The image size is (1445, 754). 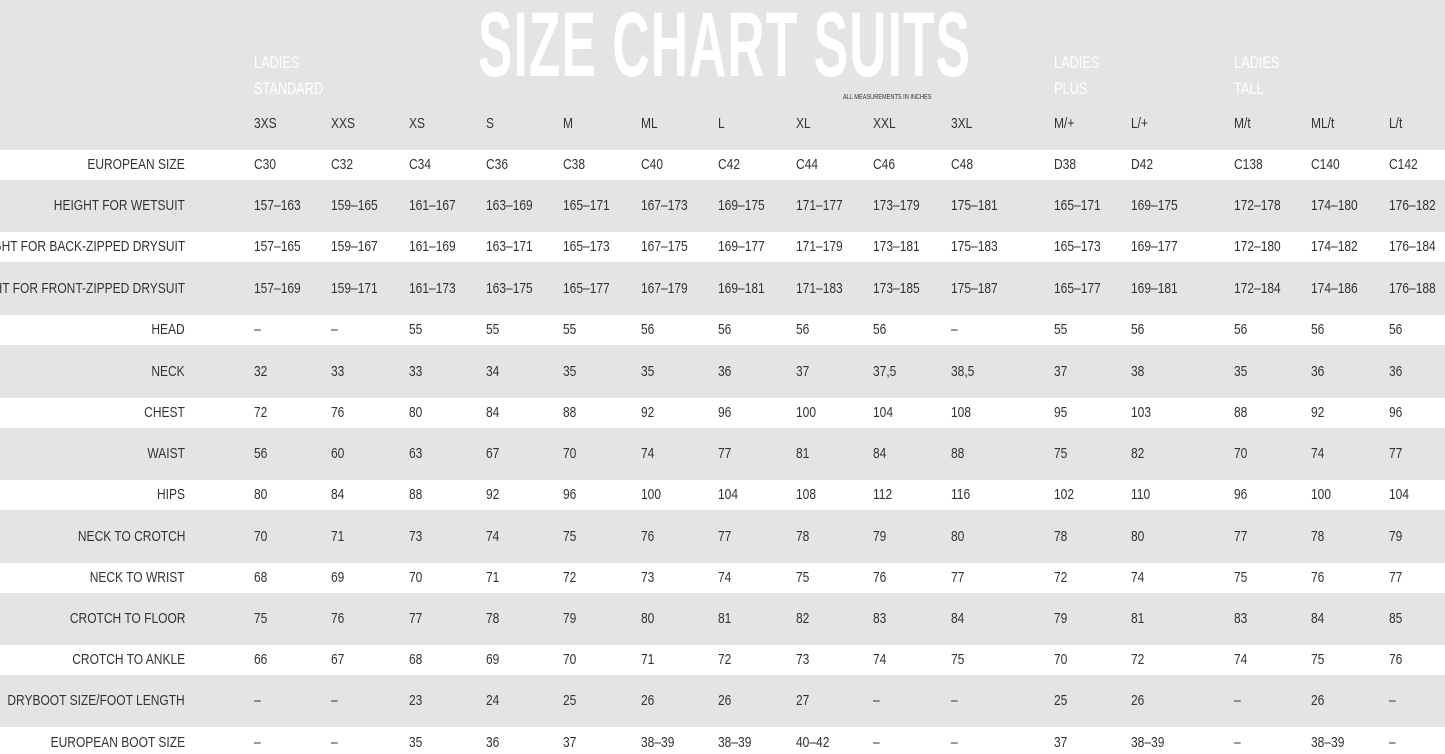 I want to click on table-cell: D42, so click(x=1142, y=164).